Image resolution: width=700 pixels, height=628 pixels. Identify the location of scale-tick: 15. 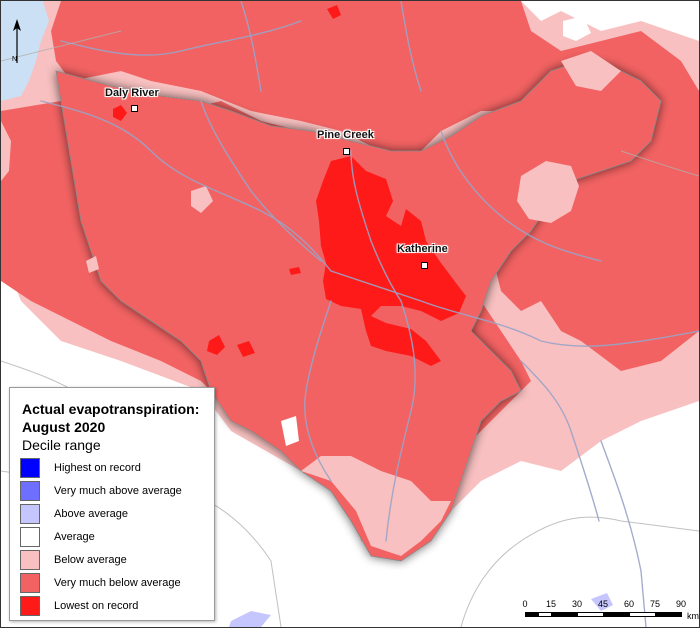
(551, 604).